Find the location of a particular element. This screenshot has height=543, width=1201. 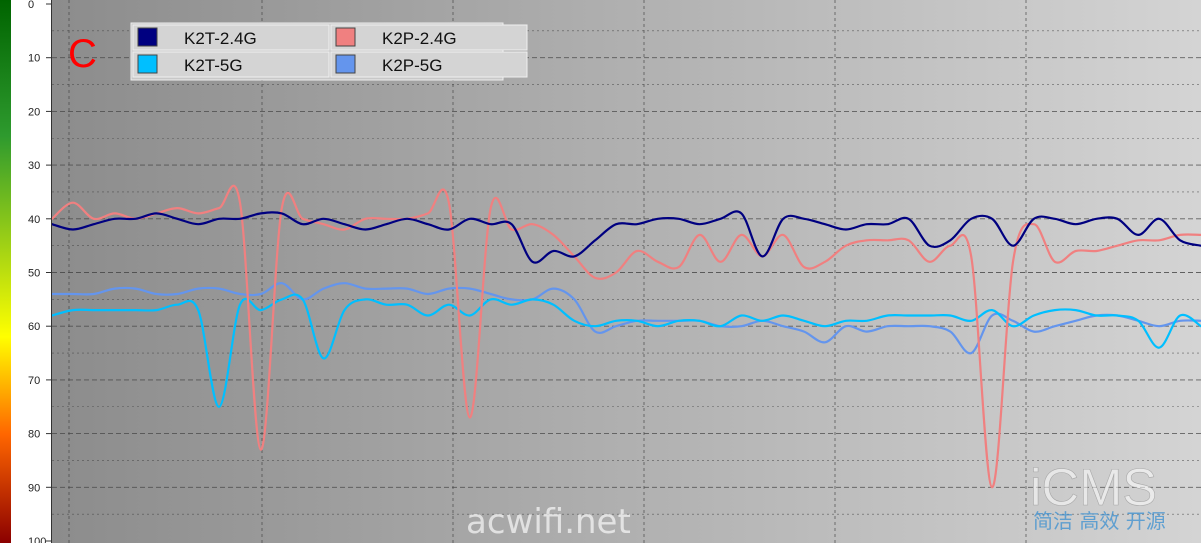

signal-color-scale is located at coordinates (5, 271).